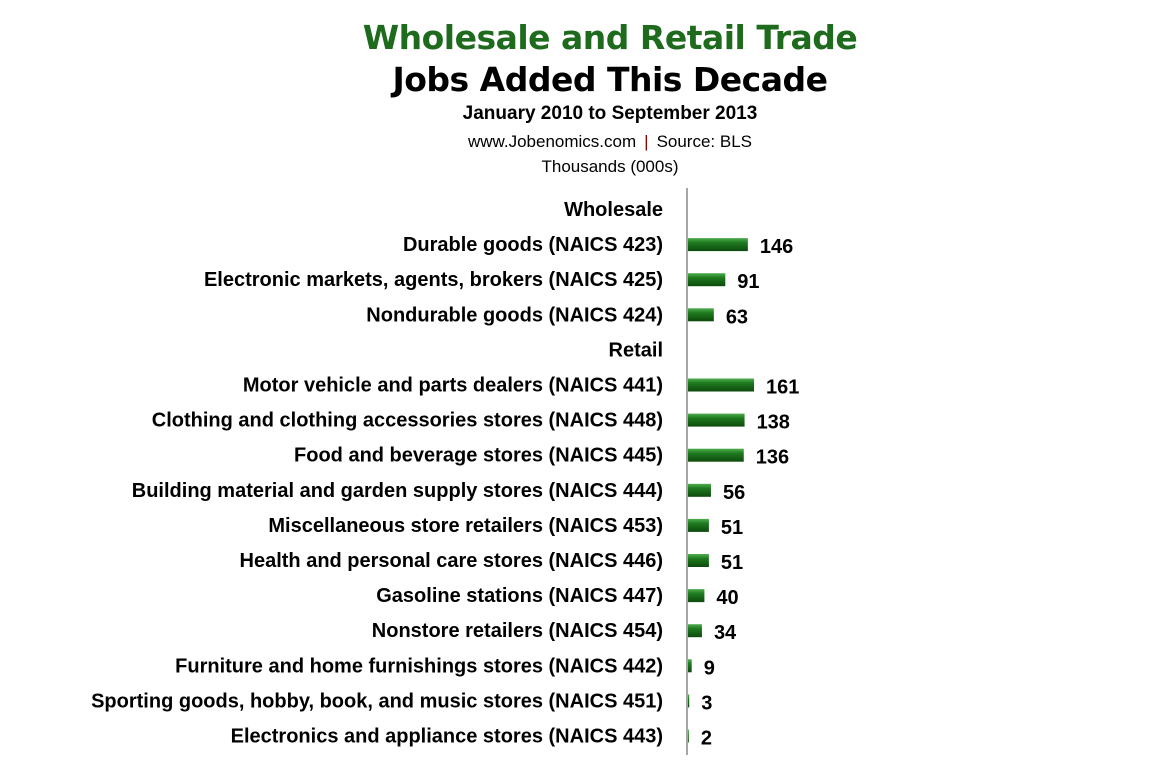 The width and height of the screenshot is (1168, 765). Describe the element at coordinates (636, 350) in the screenshot. I see `group-label: Retail` at that location.